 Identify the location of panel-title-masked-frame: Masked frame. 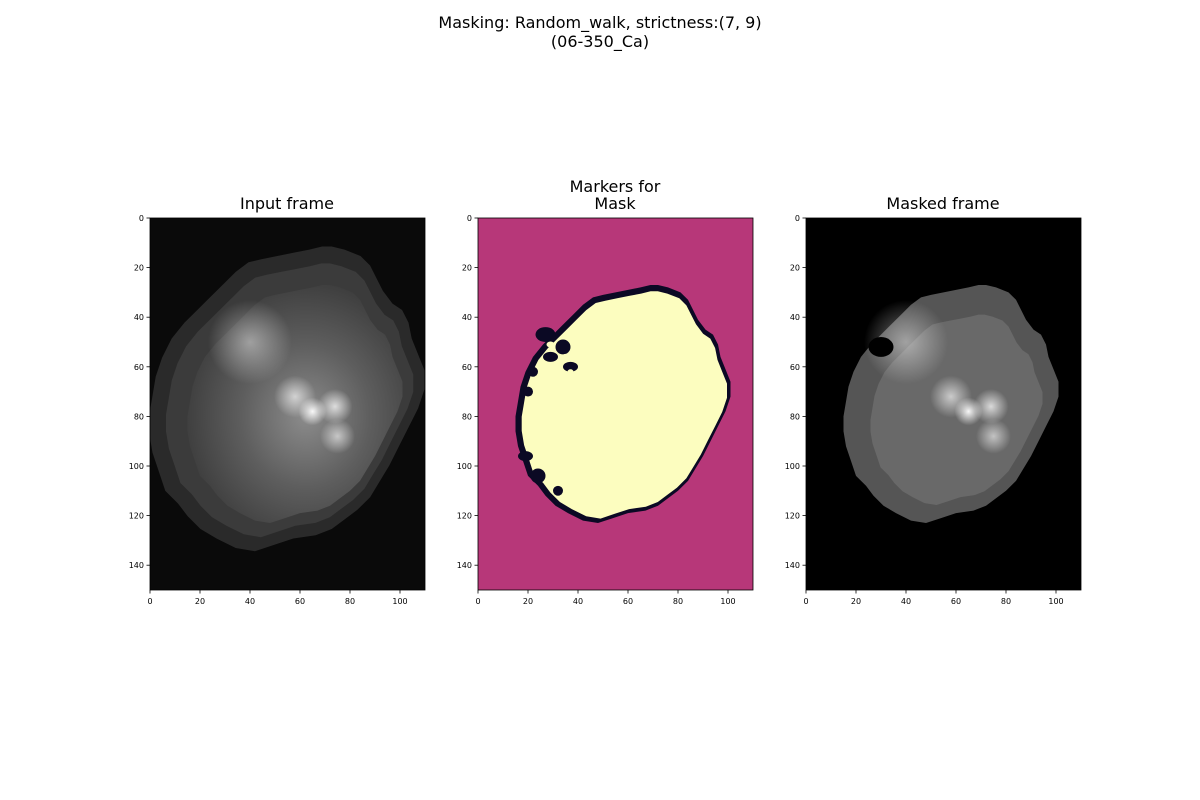
(942, 203).